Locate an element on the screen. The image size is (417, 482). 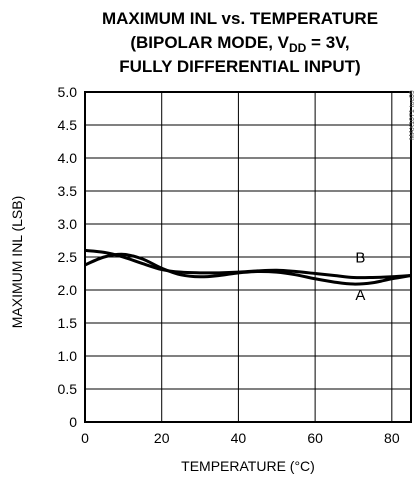
title-line-2: (BIPOLAR MODE, VDD = 3V, is located at coordinates (239, 44).